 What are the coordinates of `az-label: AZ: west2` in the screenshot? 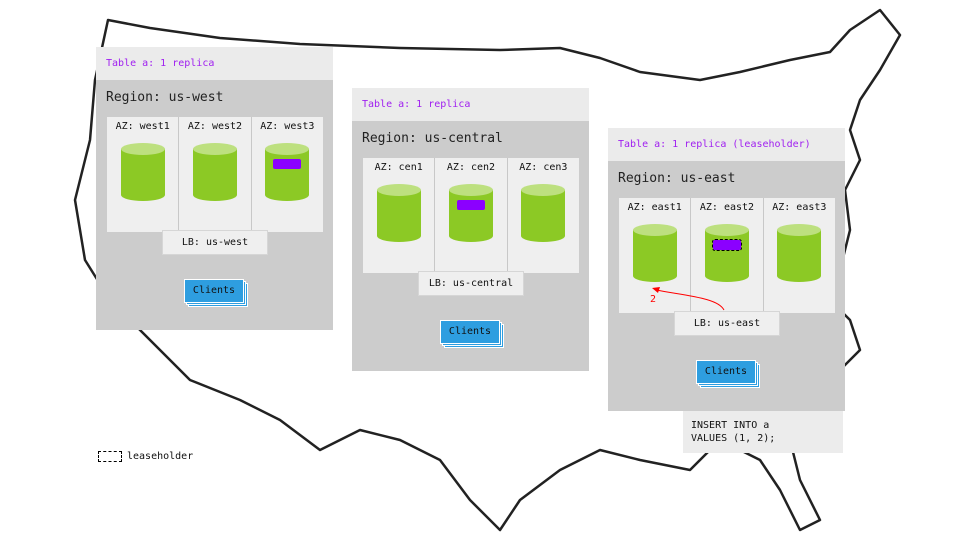 It's located at (215, 126).